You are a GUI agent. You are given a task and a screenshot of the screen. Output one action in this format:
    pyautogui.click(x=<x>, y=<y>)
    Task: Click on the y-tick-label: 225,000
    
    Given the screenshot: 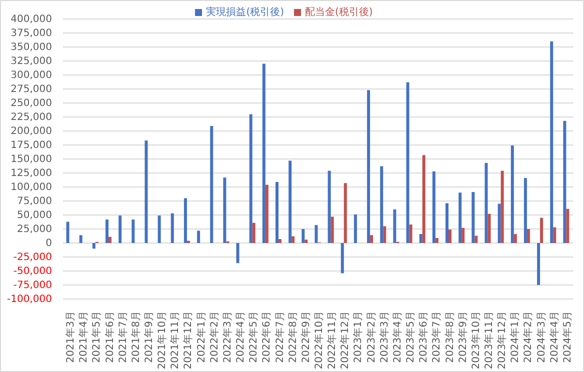 What is the action you would take?
    pyautogui.click(x=31, y=117)
    